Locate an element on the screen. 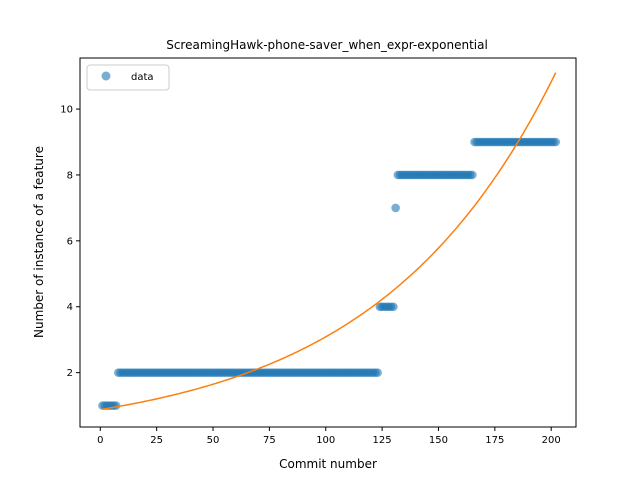 This screenshot has width=640, height=480. x-tick-label: 150 is located at coordinates (438, 440).